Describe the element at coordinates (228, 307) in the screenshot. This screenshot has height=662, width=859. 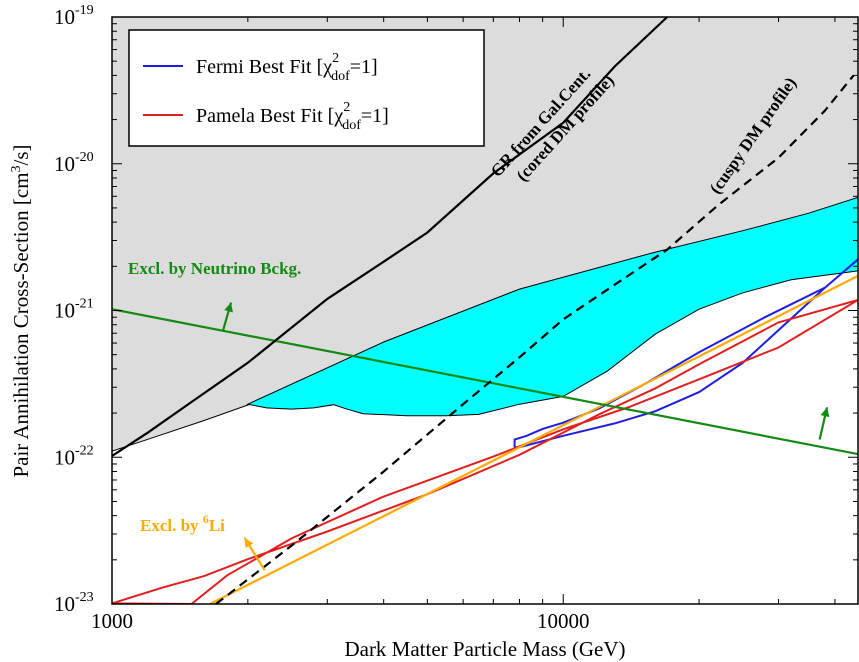
I see `neutrino-arrow-left-head` at that location.